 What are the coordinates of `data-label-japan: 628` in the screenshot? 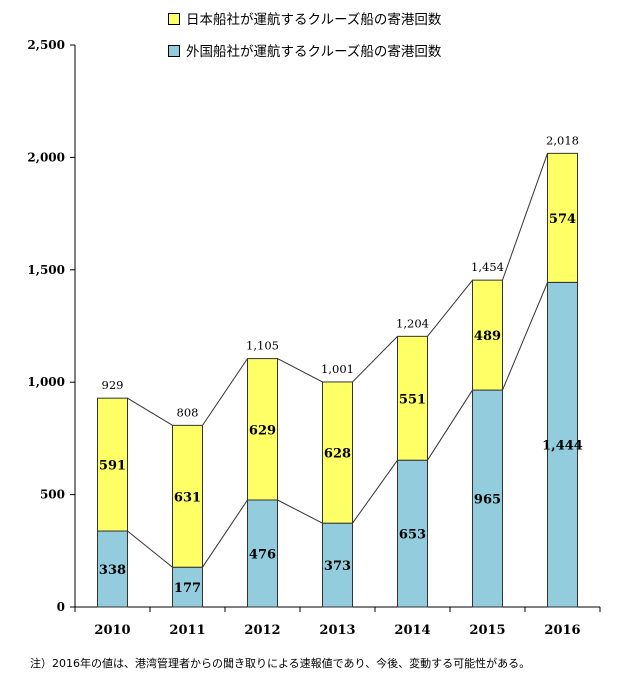 It's located at (337, 454).